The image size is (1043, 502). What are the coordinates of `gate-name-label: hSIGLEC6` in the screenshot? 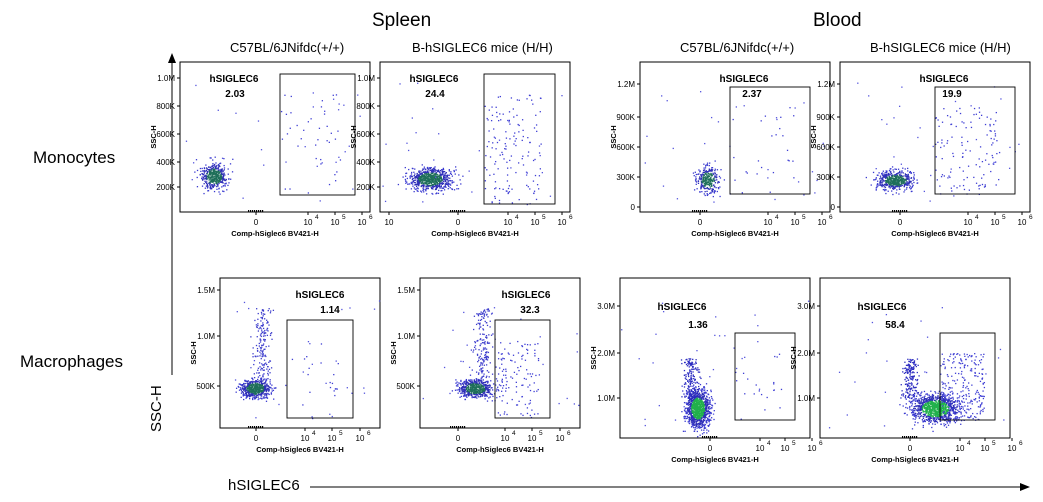 It's located at (434, 79).